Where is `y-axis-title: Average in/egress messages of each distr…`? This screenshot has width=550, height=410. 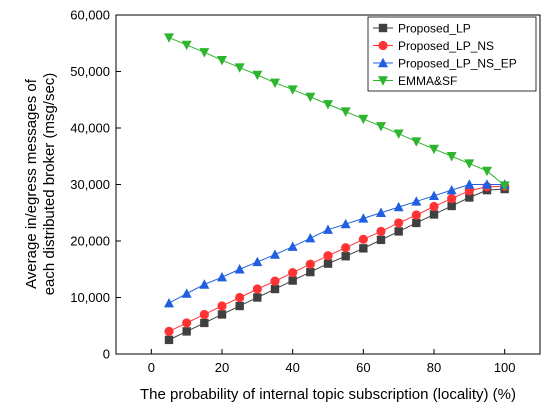 y-axis-title: Average in/egress messages of each distr… is located at coordinates (40, 184).